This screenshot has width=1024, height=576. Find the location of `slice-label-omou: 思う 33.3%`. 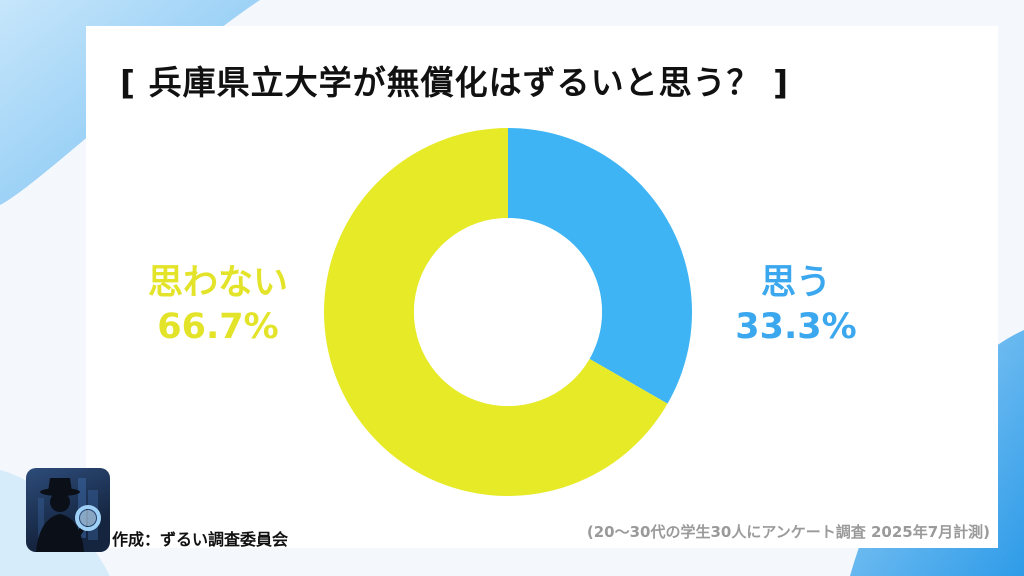

slice-label-omou: 思う 33.3% is located at coordinates (796, 306).